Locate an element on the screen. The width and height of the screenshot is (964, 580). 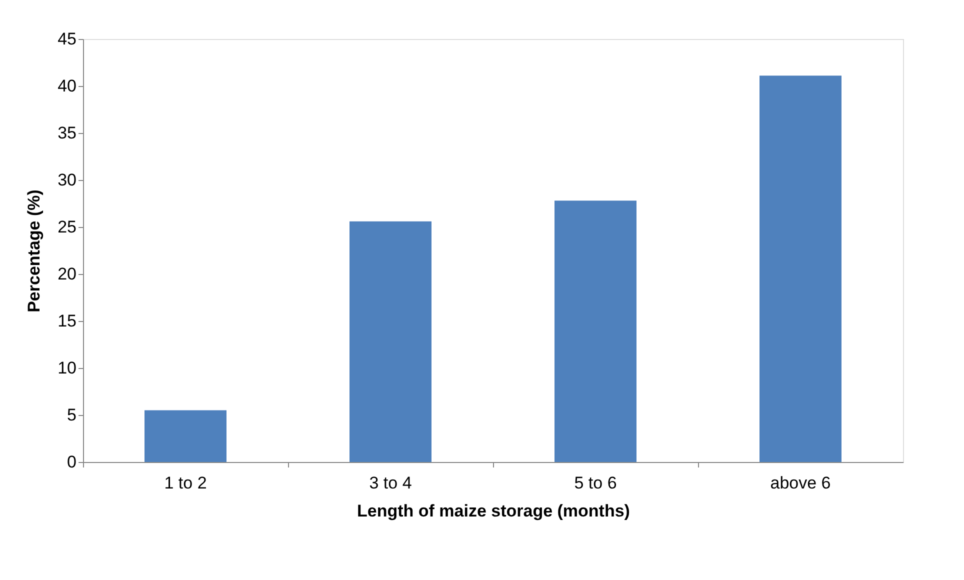
x-tick-label: 3 to 4 is located at coordinates (390, 483).